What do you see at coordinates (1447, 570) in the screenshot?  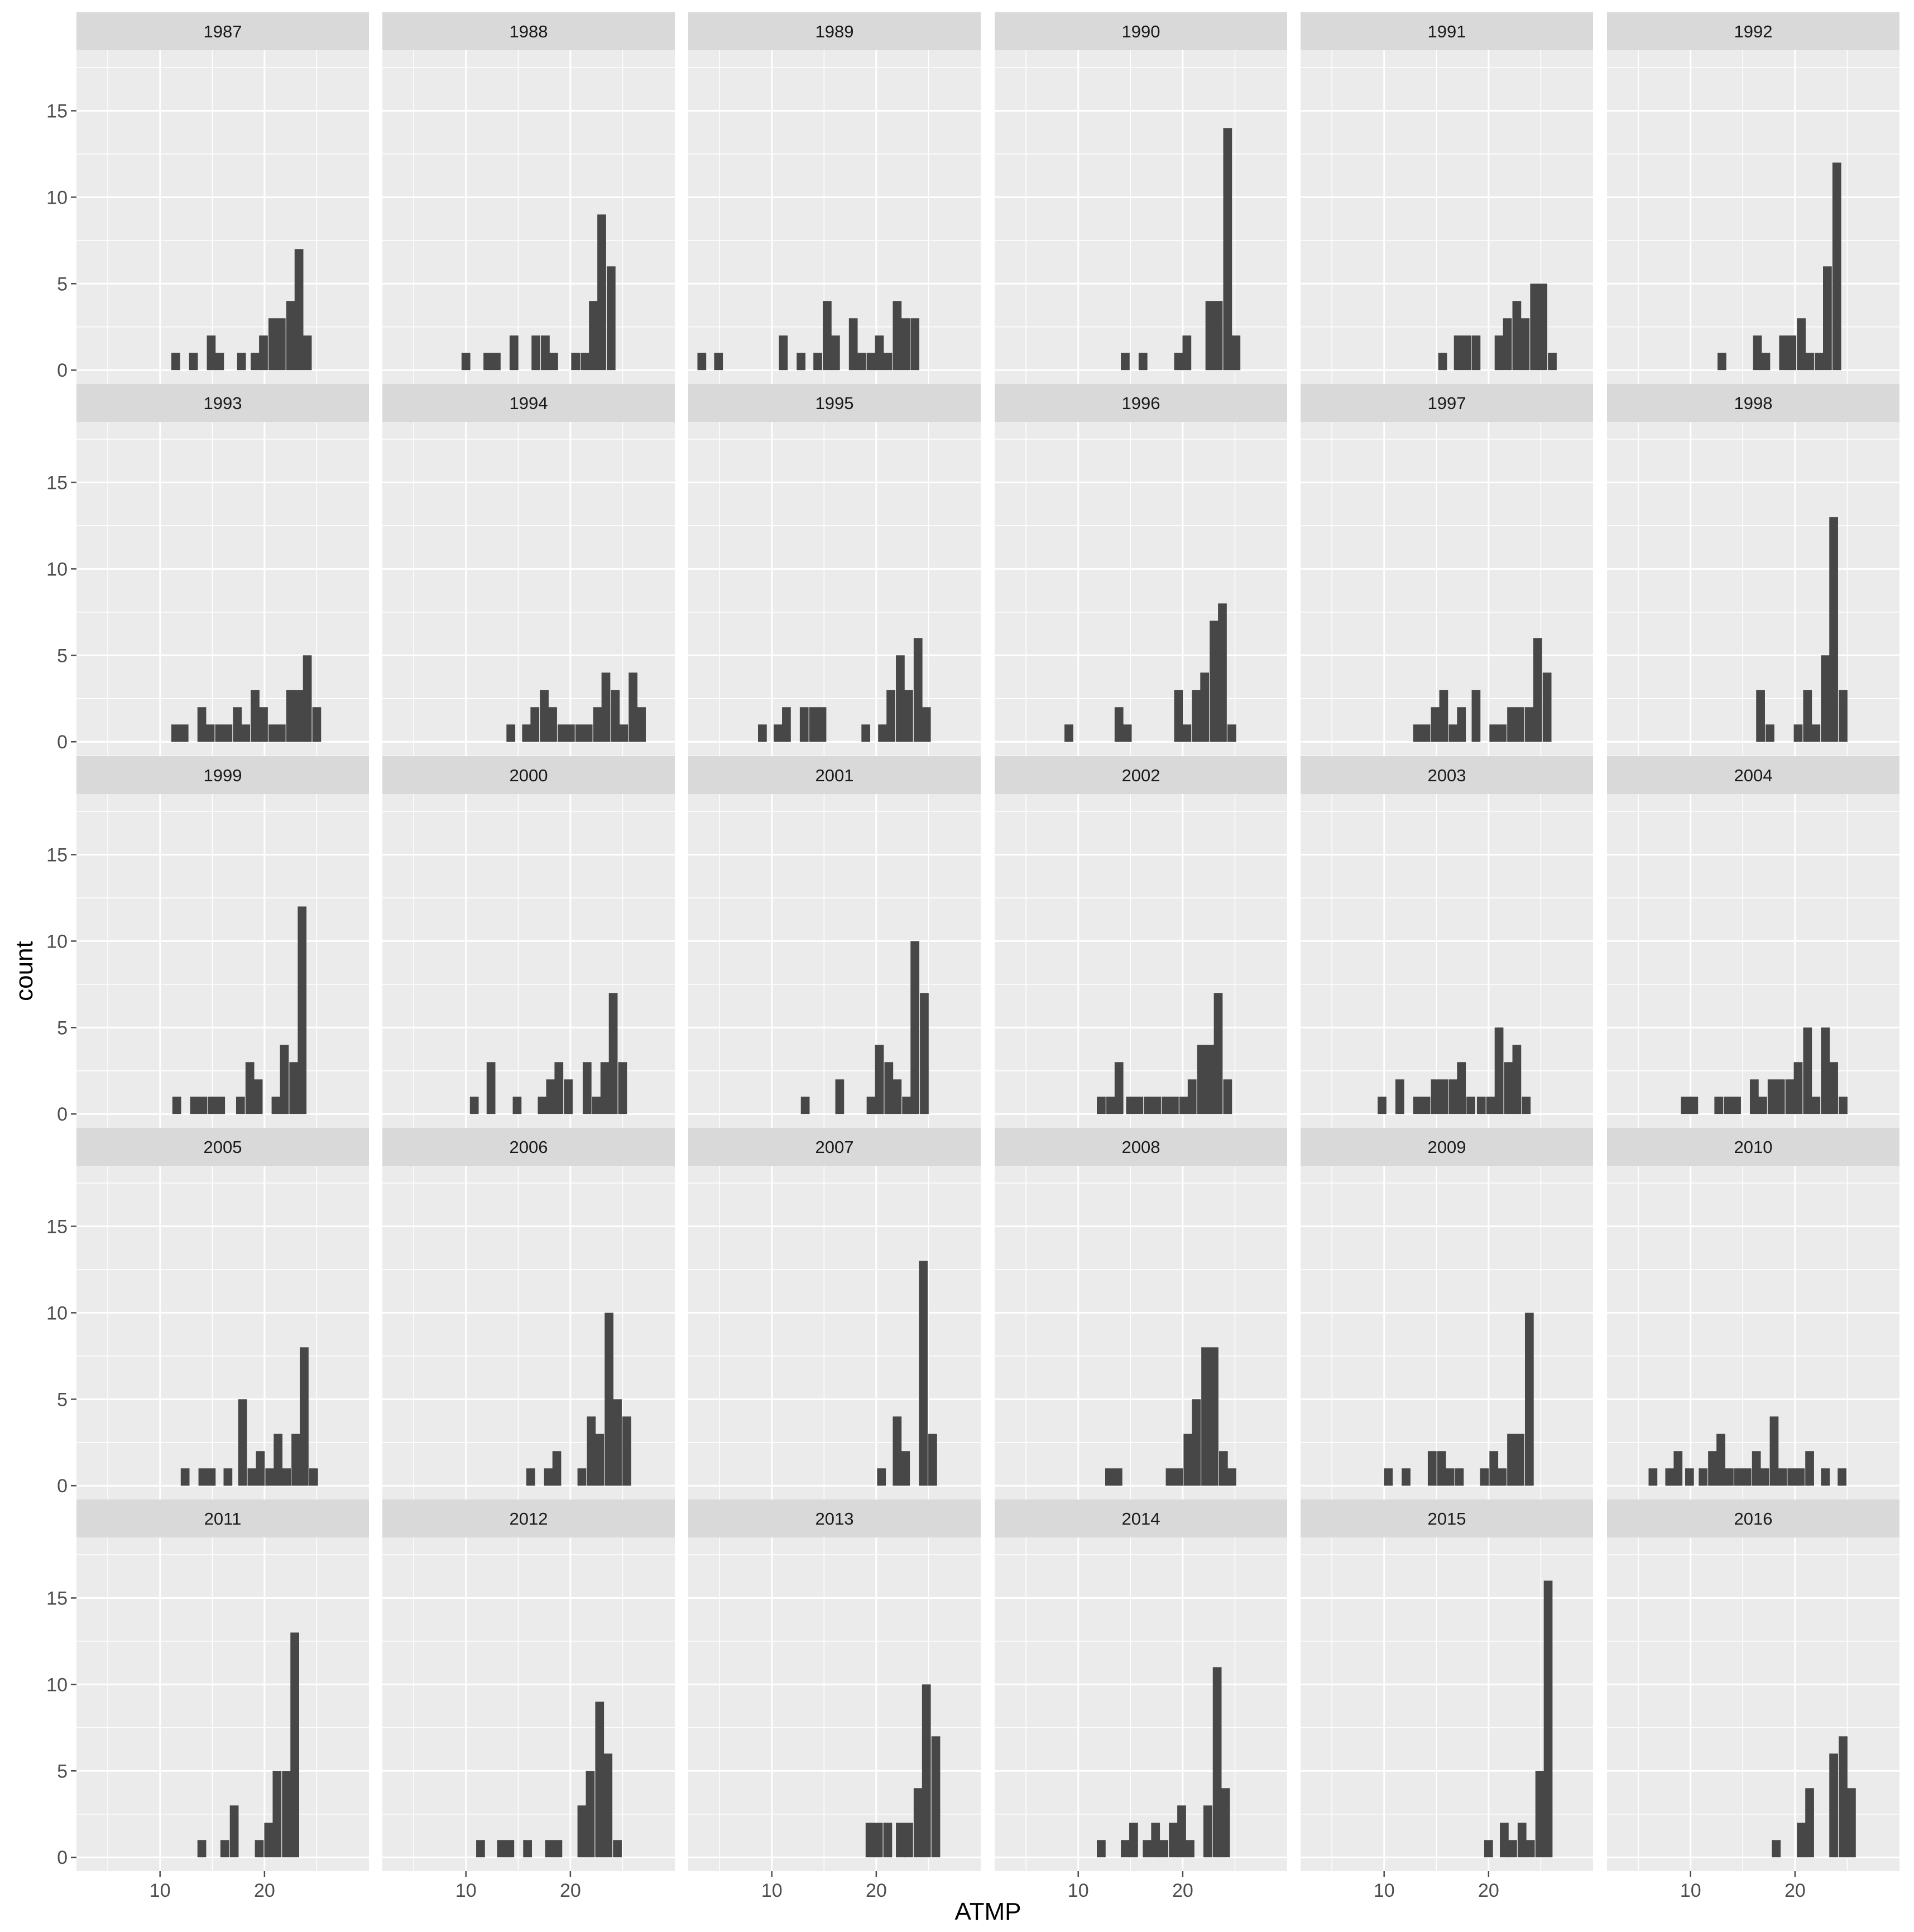 I see `facet-panel-1997: 1997` at bounding box center [1447, 570].